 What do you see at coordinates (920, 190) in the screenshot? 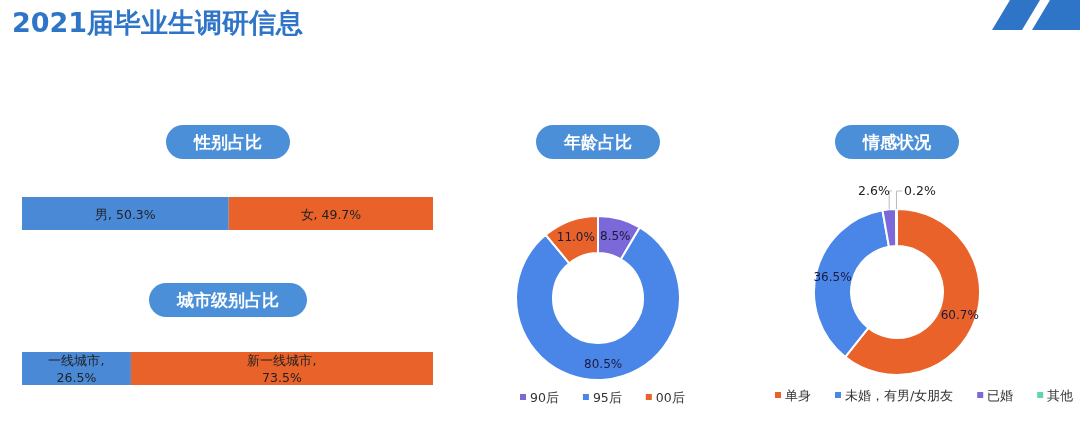
I see `data-label: 0.2%` at bounding box center [920, 190].